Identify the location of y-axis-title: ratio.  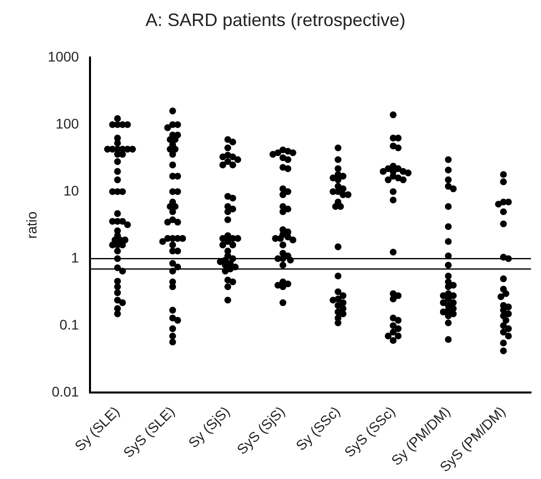
(31, 225).